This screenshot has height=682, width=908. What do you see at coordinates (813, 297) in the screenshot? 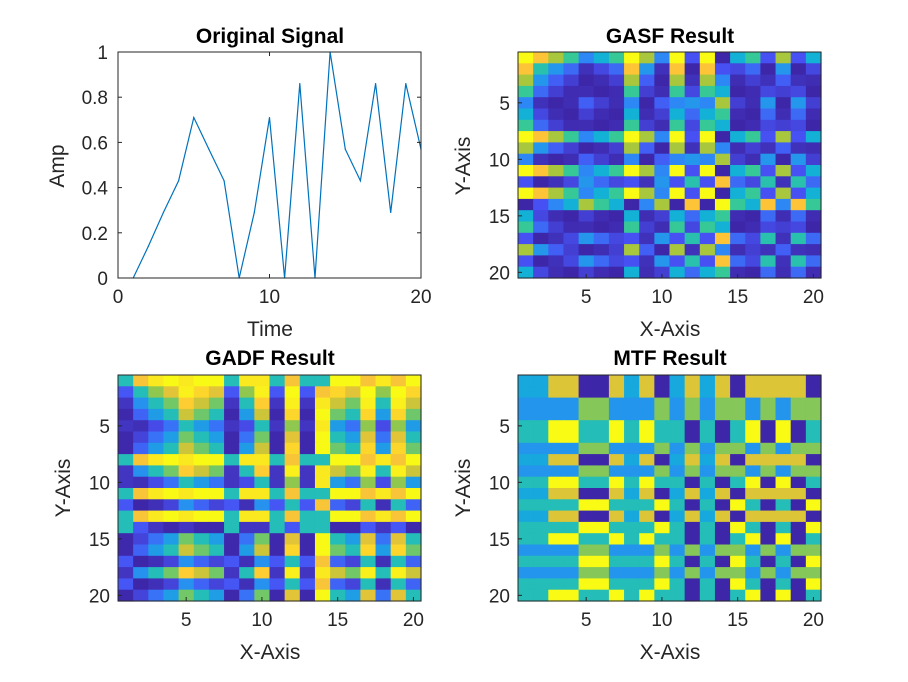
I see `x-tick-label: 20` at bounding box center [813, 297].